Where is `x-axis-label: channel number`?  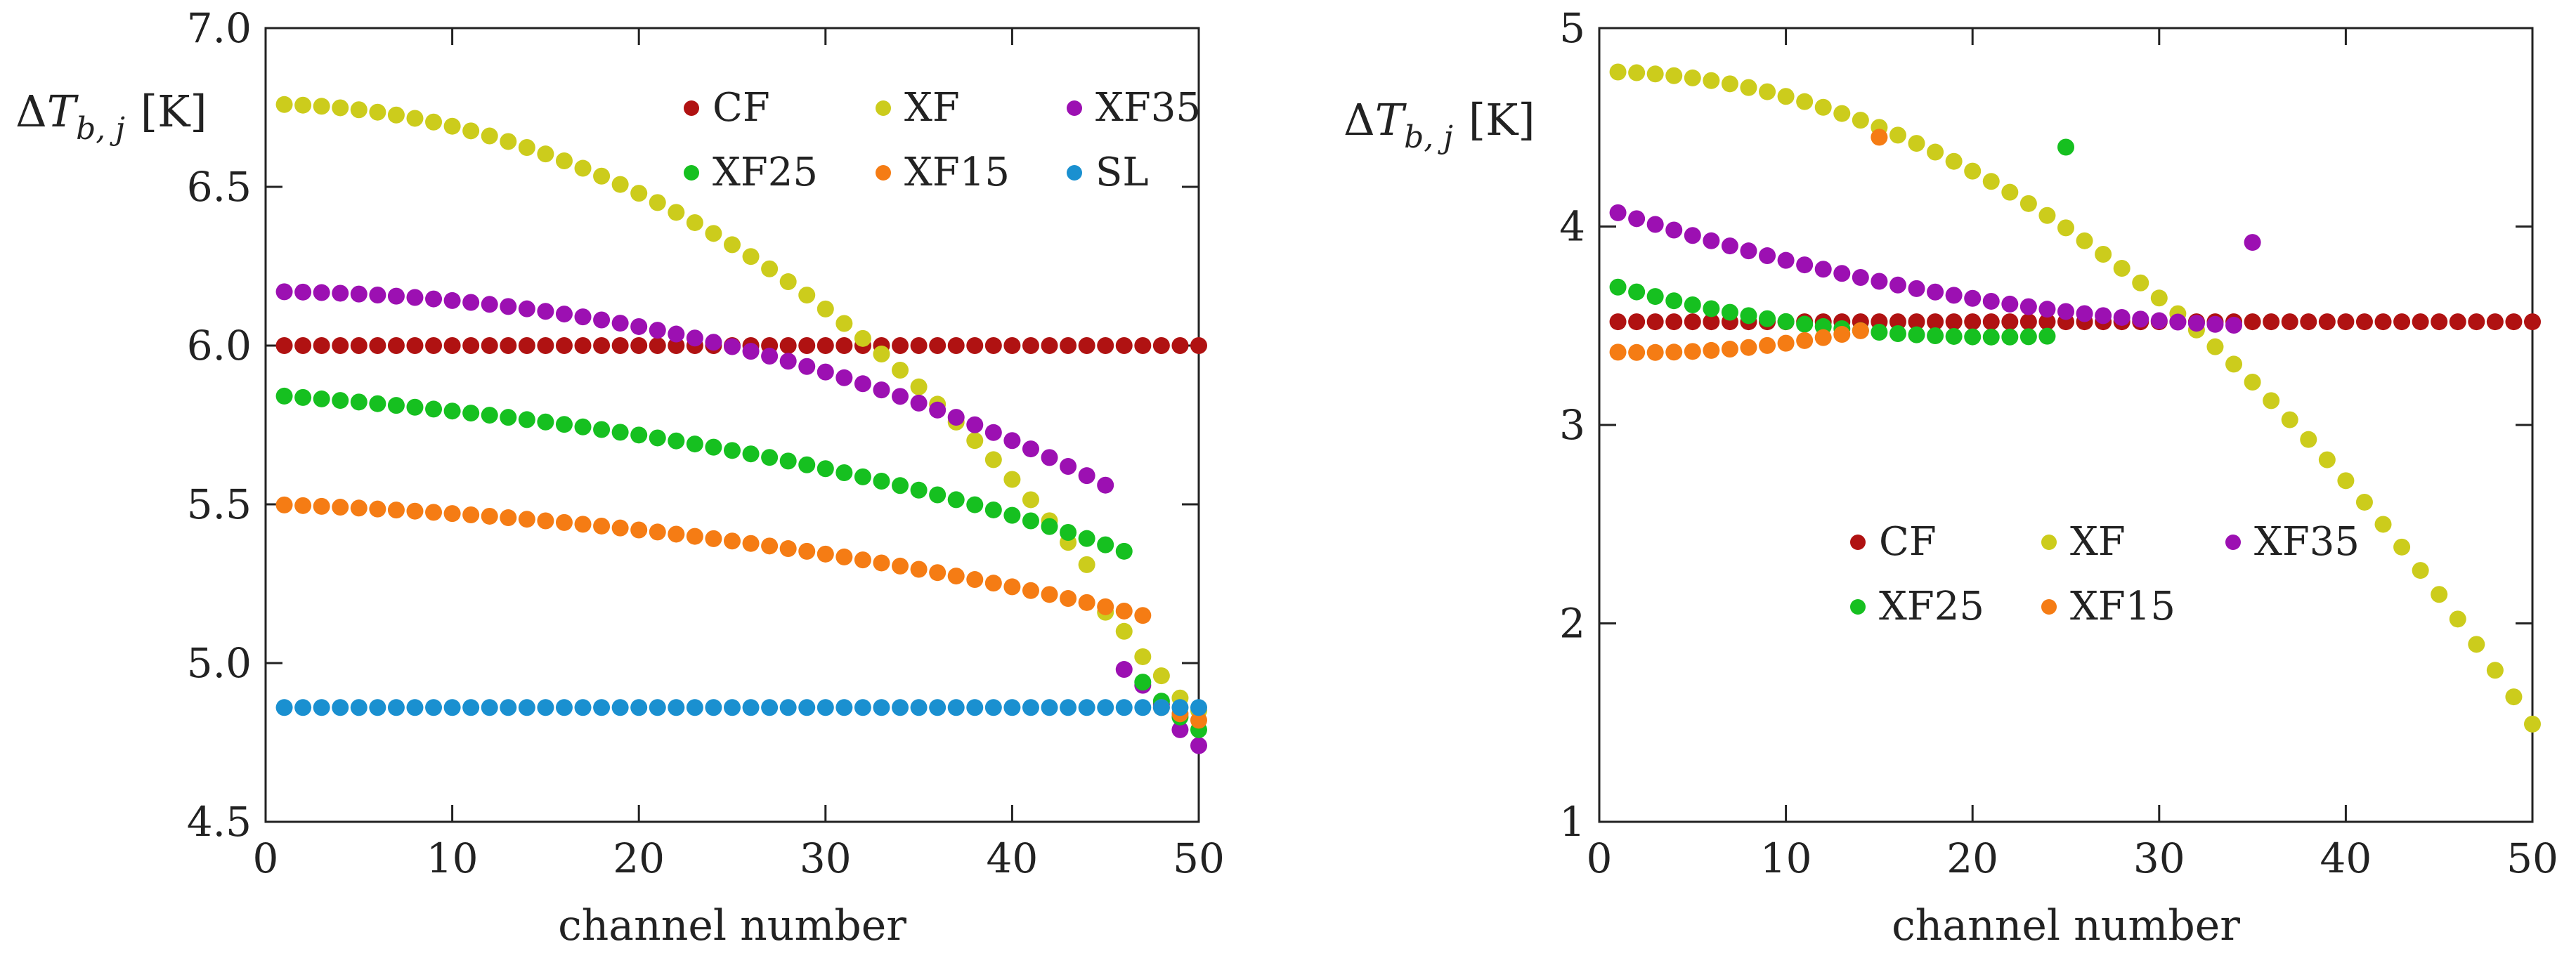 x-axis-label: channel number is located at coordinates (732, 926).